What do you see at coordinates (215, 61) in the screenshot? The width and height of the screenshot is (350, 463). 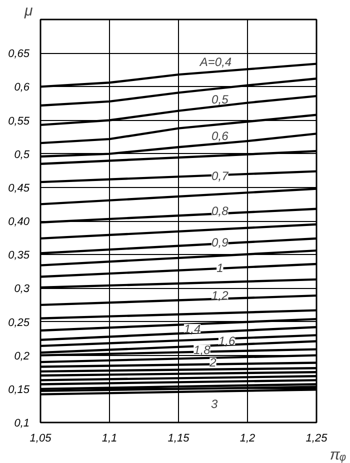 I see `annotation: A=0,4` at bounding box center [215, 61].